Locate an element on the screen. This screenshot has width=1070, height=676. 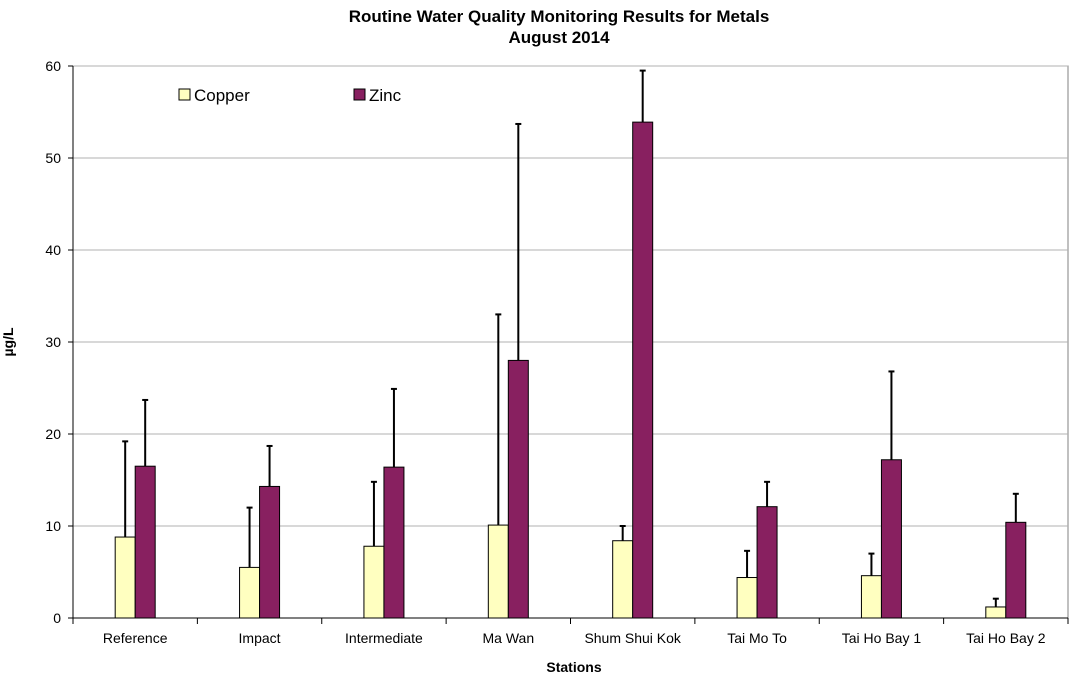
y-tick-label: 30 is located at coordinates (53, 342).